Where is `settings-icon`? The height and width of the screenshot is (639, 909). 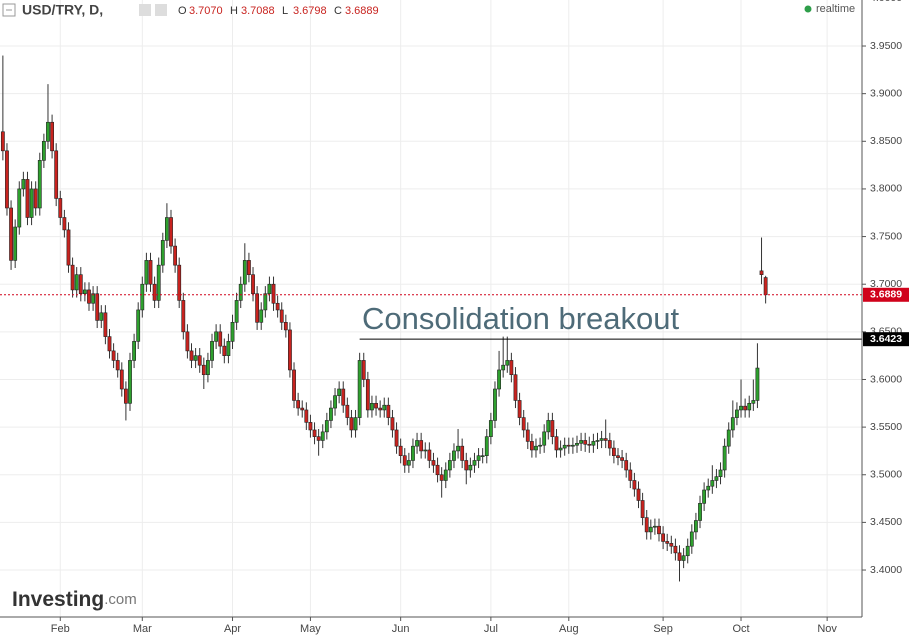 settings-icon is located at coordinates (145, 10).